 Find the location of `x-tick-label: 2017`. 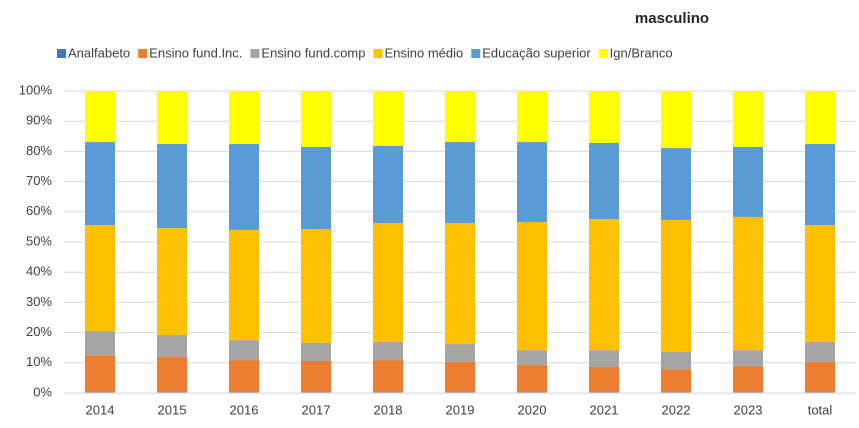

x-tick-label: 2017 is located at coordinates (316, 409).